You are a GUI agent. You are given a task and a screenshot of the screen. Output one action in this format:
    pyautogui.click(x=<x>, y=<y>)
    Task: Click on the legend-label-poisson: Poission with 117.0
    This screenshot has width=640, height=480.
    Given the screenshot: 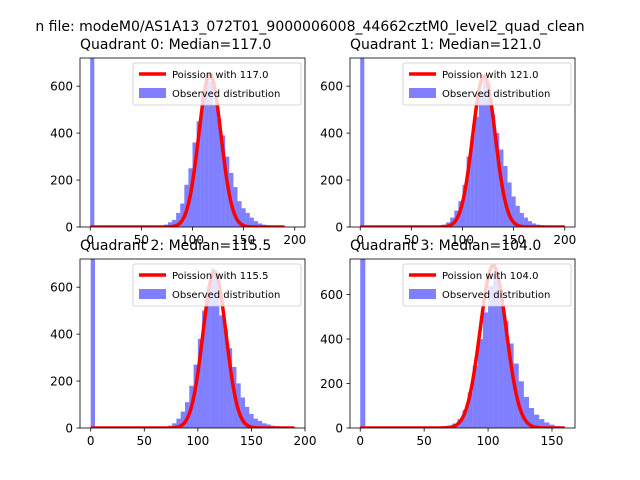 What is the action you would take?
    pyautogui.click(x=220, y=75)
    